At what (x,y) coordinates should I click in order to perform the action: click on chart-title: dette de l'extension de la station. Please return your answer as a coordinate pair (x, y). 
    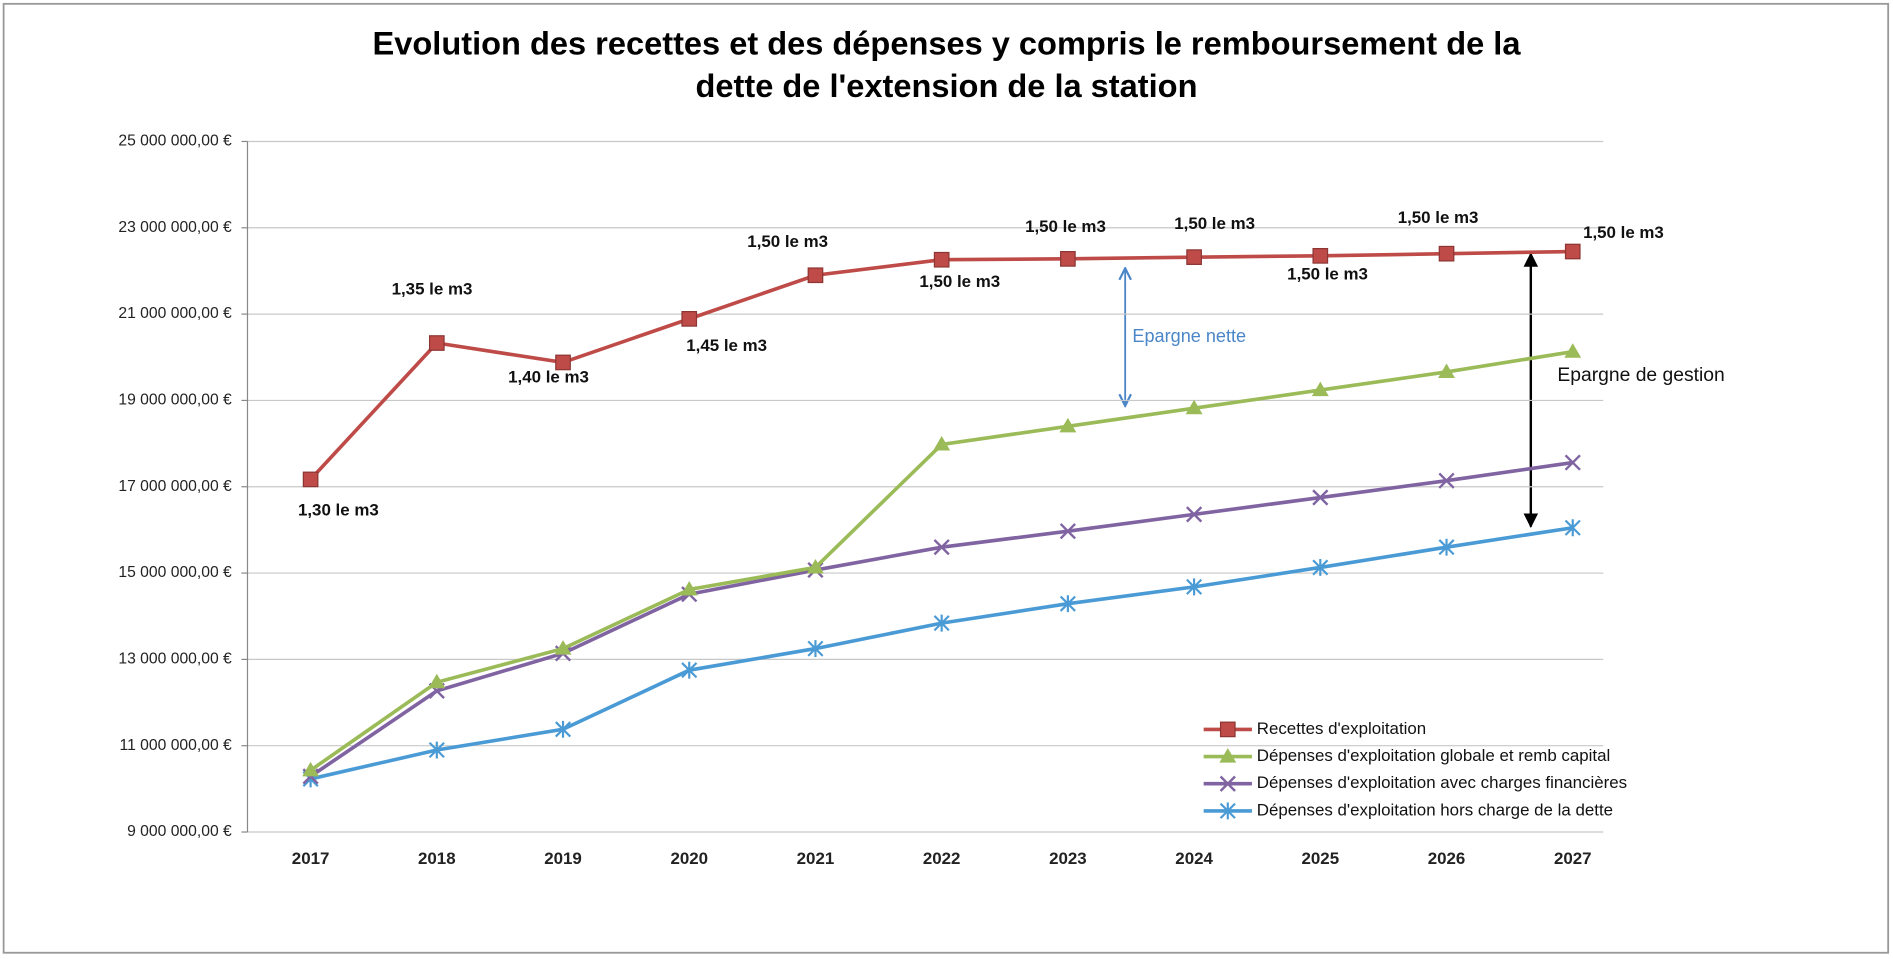
    Looking at the image, I should click on (947, 85).